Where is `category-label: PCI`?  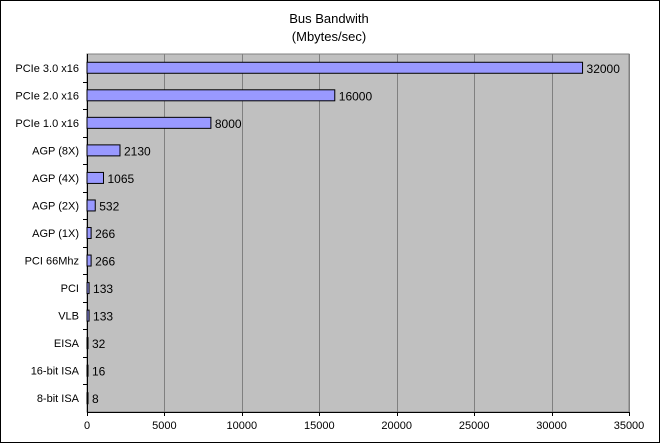
category-label: PCI is located at coordinates (70, 289).